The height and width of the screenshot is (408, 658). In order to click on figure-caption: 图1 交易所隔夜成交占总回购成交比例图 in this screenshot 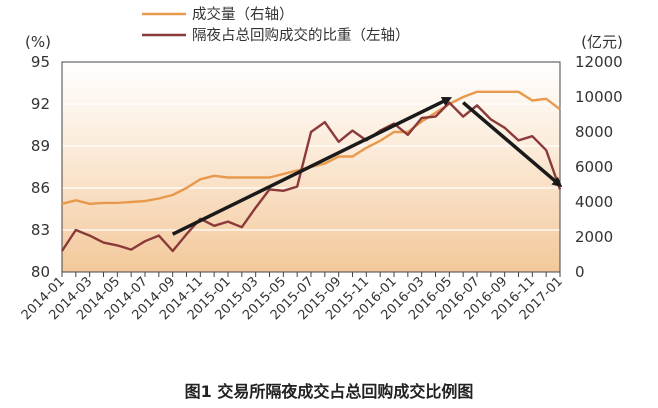, I will do `click(329, 391)`.